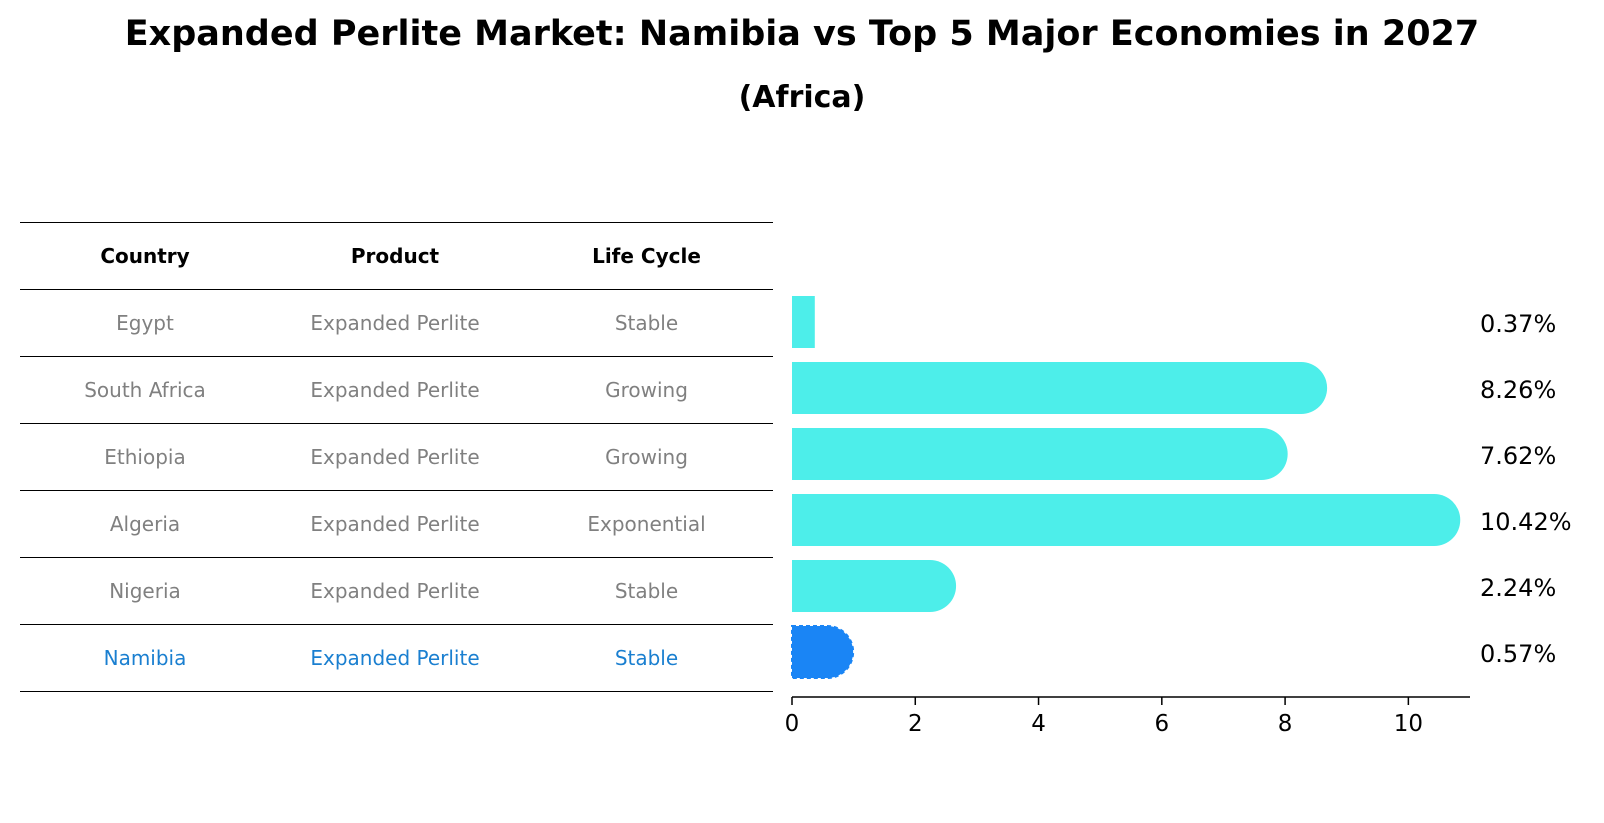  What do you see at coordinates (145, 524) in the screenshot?
I see `cell-country: Algeria` at bounding box center [145, 524].